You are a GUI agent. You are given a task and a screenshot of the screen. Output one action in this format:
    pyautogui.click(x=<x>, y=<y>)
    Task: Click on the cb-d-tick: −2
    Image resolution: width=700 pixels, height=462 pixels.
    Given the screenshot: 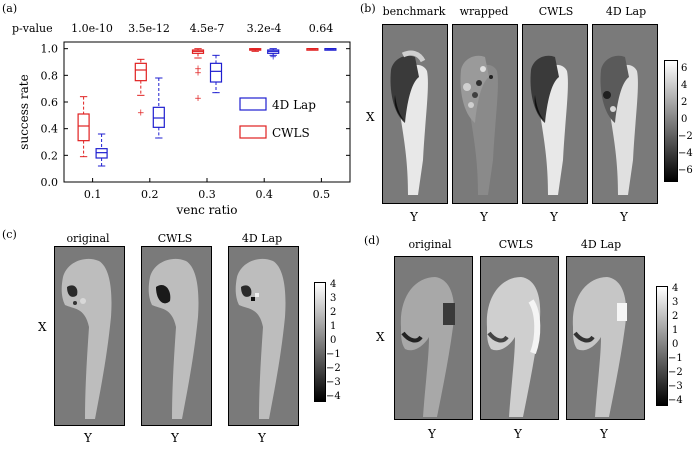 What is the action you would take?
    pyautogui.click(x=675, y=372)
    